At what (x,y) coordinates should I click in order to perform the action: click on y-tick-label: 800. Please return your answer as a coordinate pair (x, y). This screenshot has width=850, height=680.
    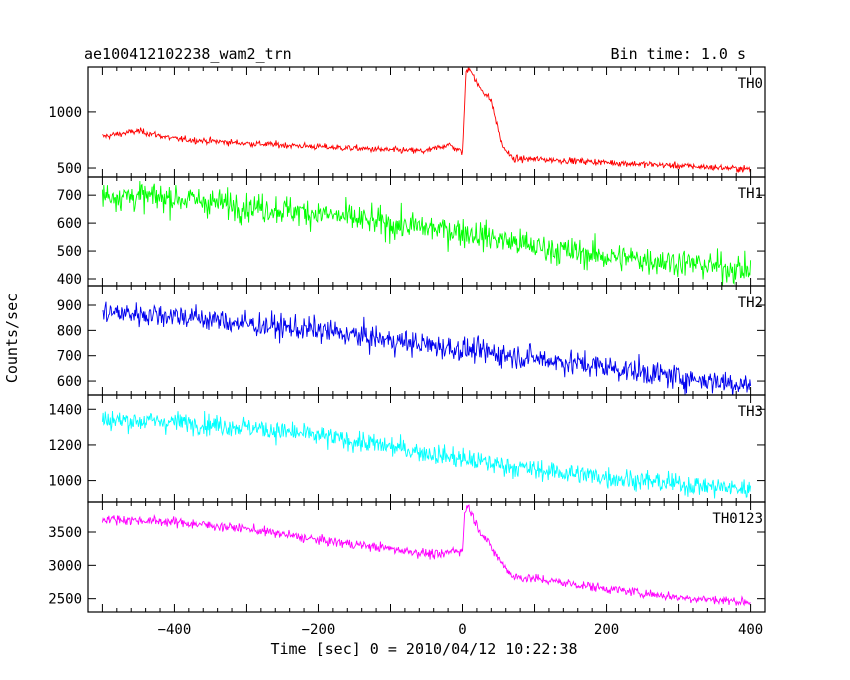
    Looking at the image, I should click on (69, 331).